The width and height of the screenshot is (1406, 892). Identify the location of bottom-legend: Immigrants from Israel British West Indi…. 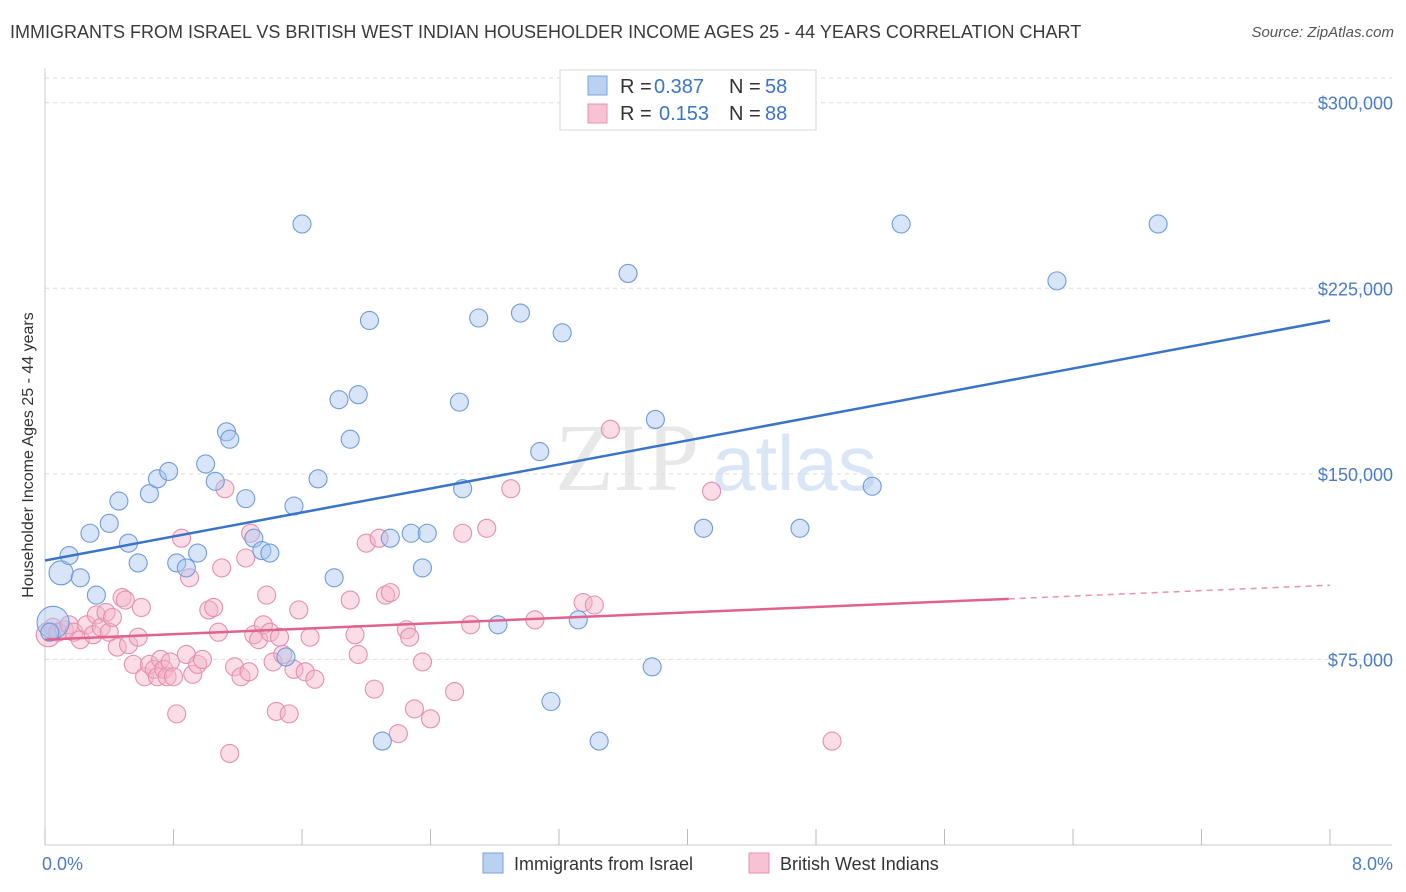
(710, 863).